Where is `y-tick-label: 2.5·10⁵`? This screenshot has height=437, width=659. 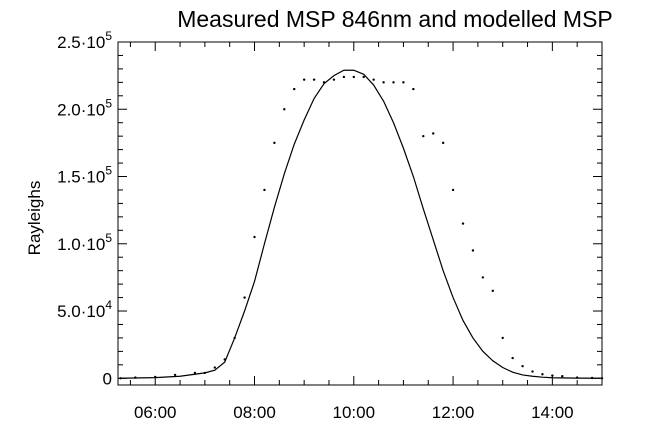 y-tick-label: 2.5·10⁵ is located at coordinates (84, 40).